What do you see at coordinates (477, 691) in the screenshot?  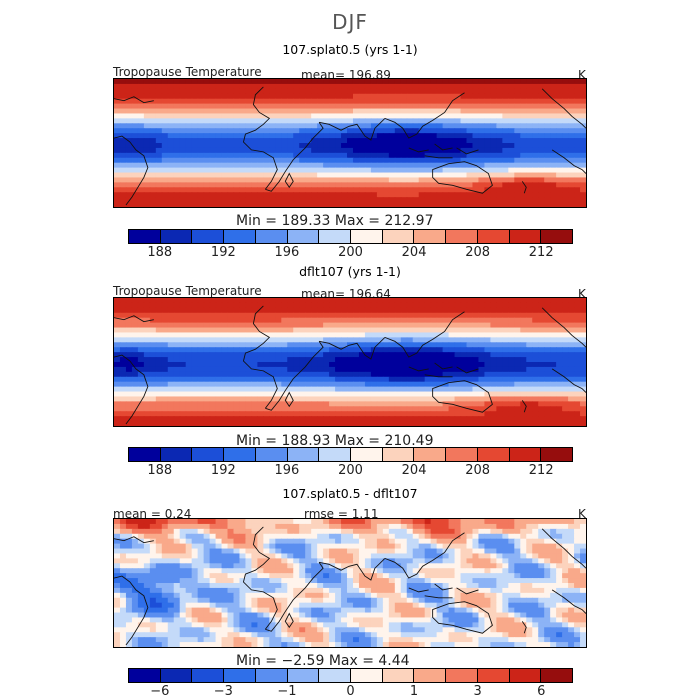 I see `colorbar-tick-label: 3` at bounding box center [477, 691].